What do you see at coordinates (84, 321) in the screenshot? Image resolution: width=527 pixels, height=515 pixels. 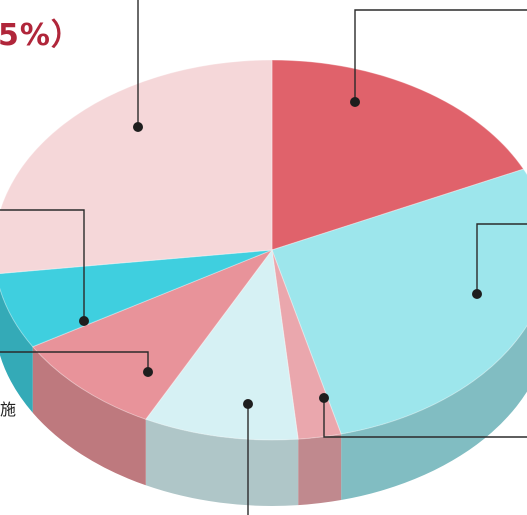 I see `leader-dot-teal` at bounding box center [84, 321].